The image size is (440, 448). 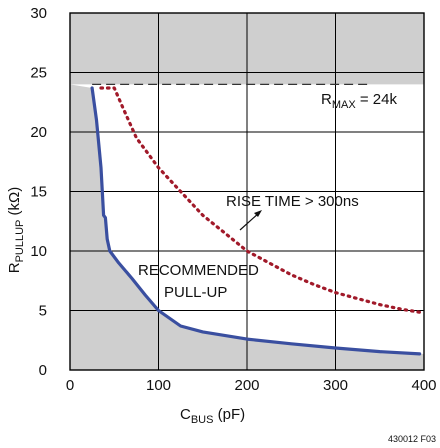 What do you see at coordinates (246, 385) in the screenshot?
I see `x-tick-label: 200` at bounding box center [246, 385].